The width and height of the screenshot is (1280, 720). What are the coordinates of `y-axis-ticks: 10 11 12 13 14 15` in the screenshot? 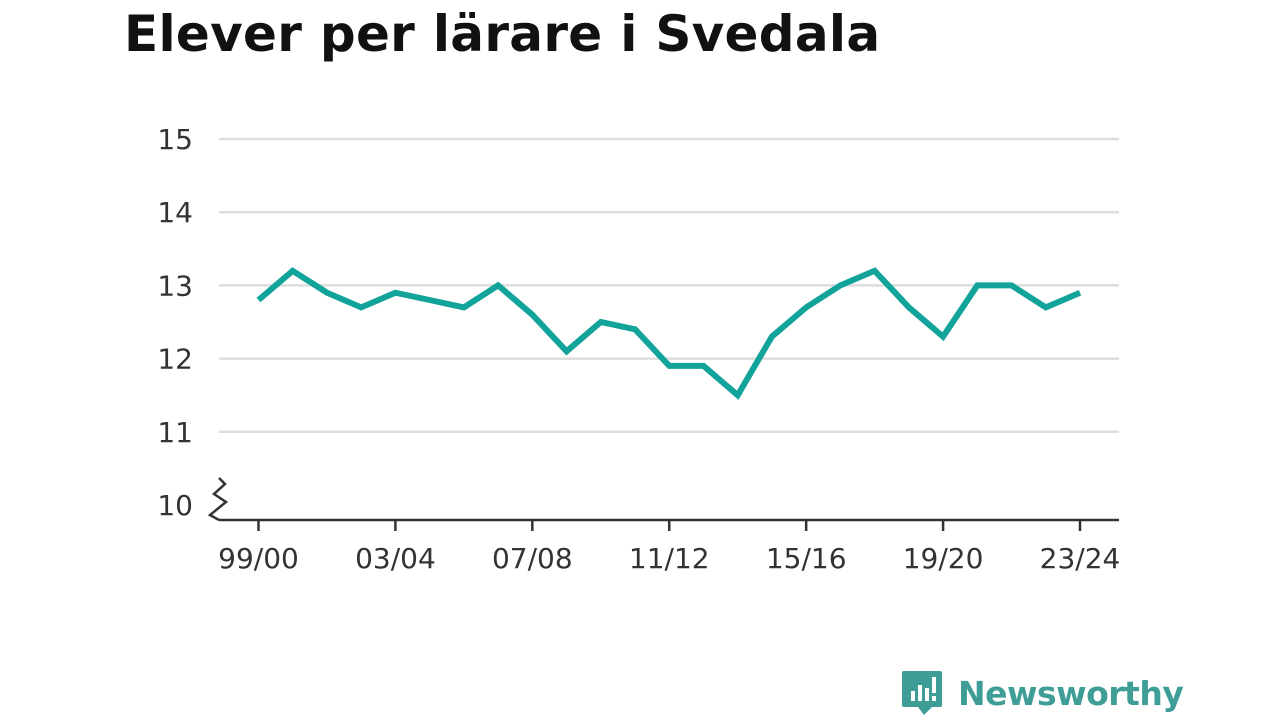 It's located at (175, 322).